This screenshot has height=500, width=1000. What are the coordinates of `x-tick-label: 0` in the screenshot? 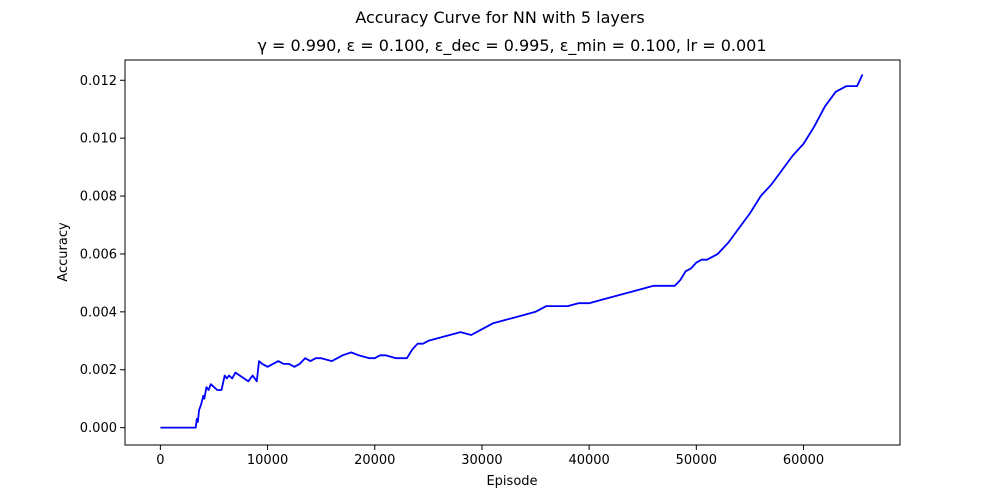 It's located at (160, 460).